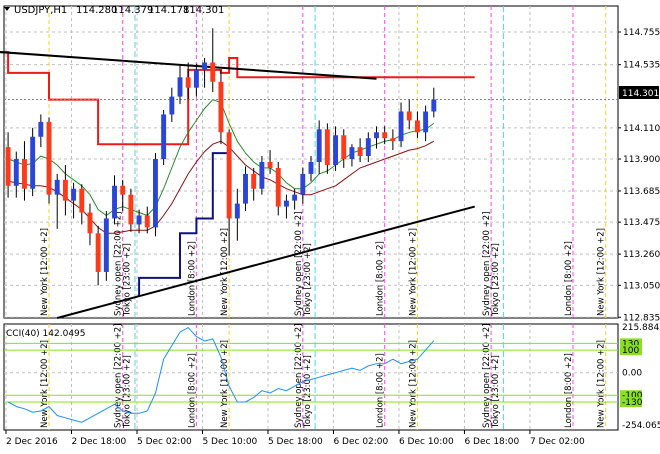 The width and height of the screenshot is (660, 454). I want to click on x-tick-label: 2 Dec 2016, so click(32, 442).